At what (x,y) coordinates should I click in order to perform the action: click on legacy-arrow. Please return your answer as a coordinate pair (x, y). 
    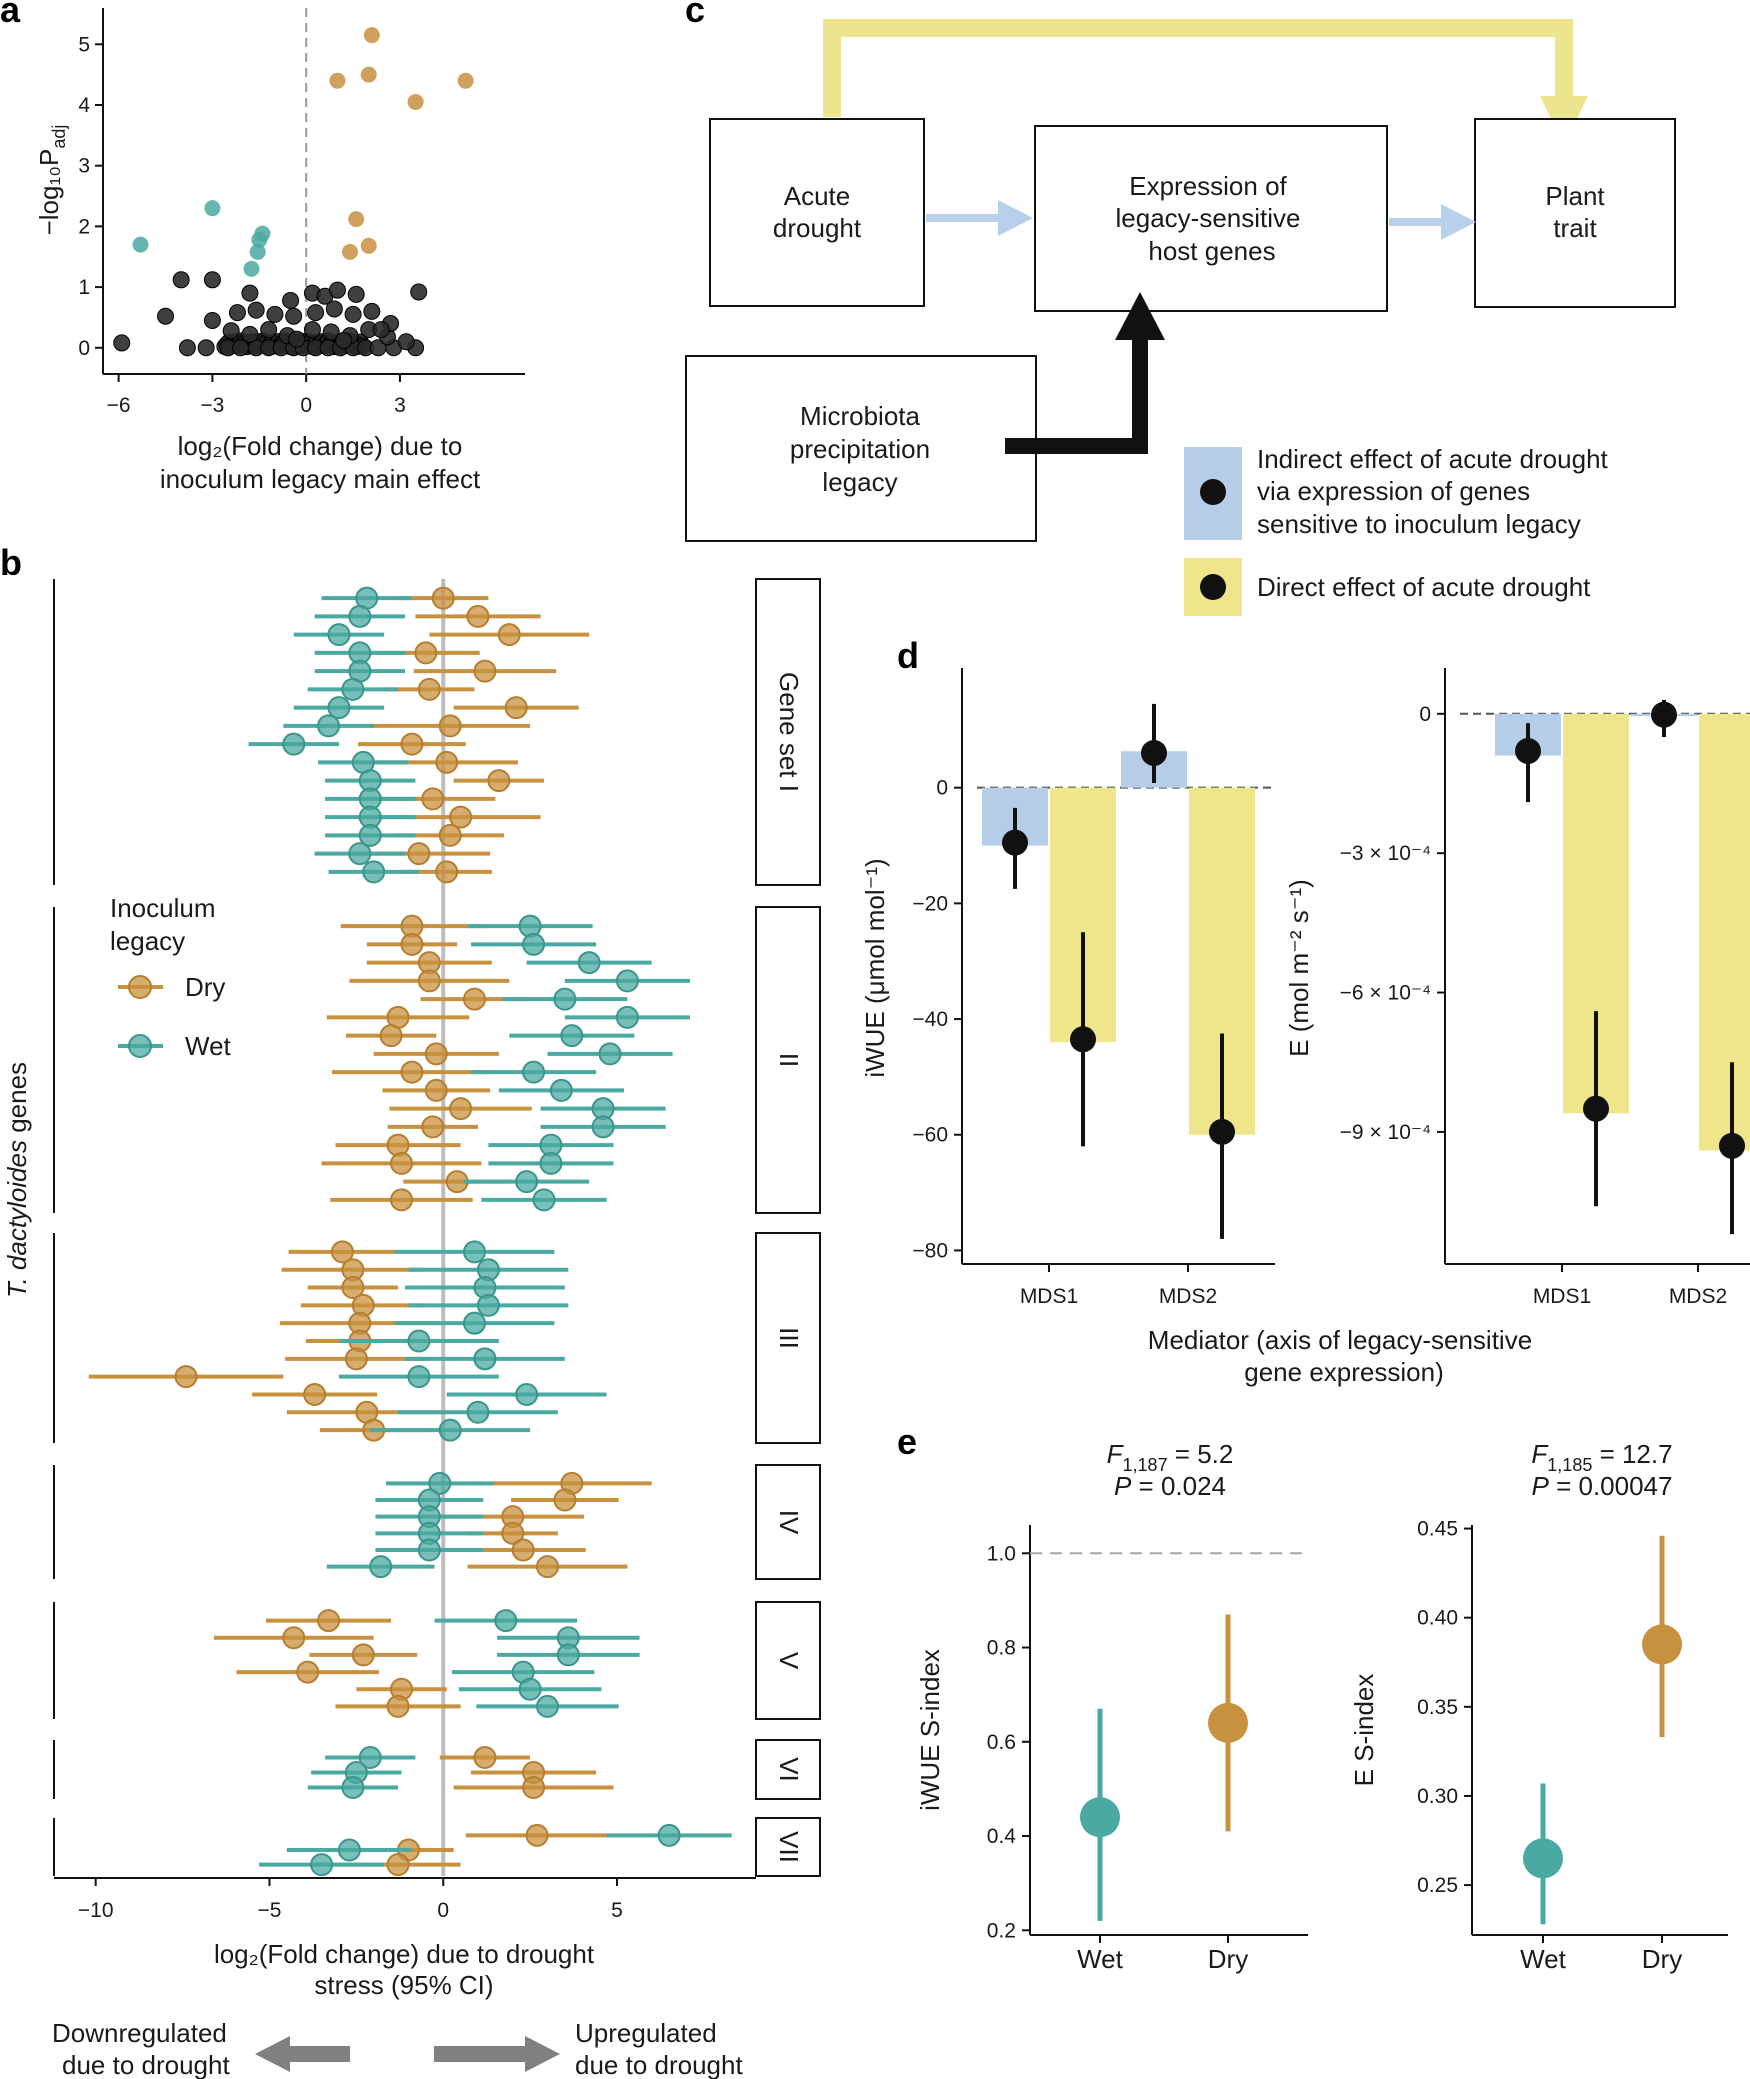
    Looking at the image, I should click on (1076, 392).